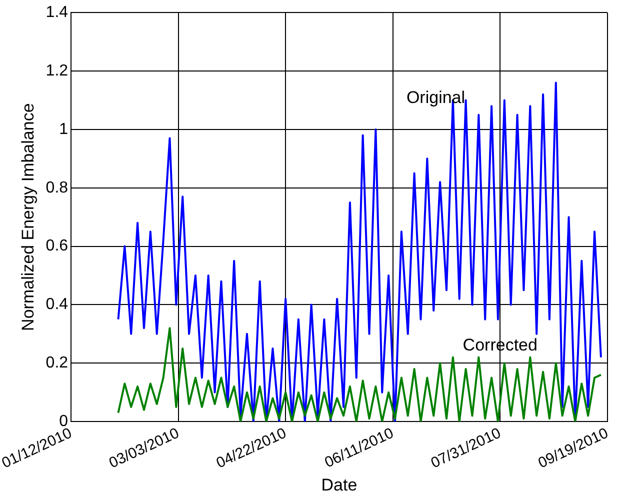  I want to click on y-axis-title: Normalized Energy Imbalance, so click(28, 217).